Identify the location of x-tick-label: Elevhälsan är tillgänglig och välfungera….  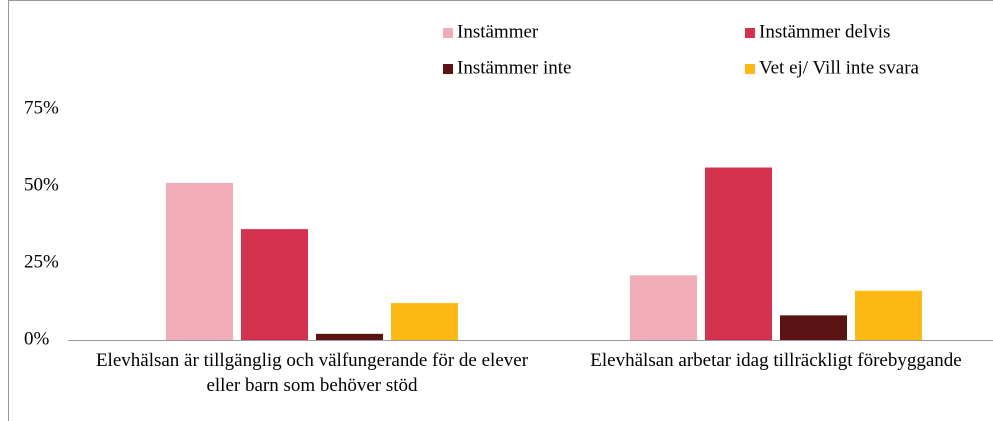
(312, 373).